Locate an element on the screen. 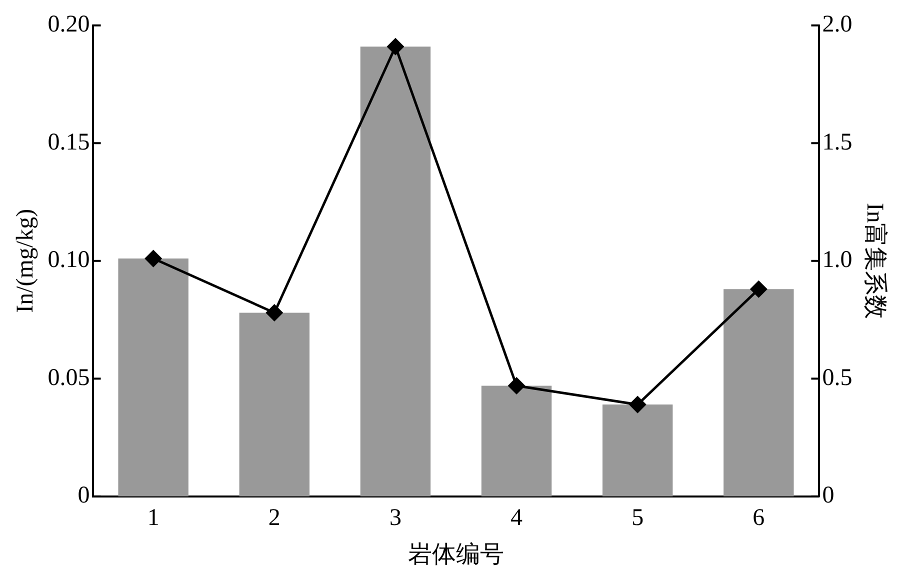 The image size is (900, 578). y2-tick-label: 1.5 is located at coordinates (837, 142).